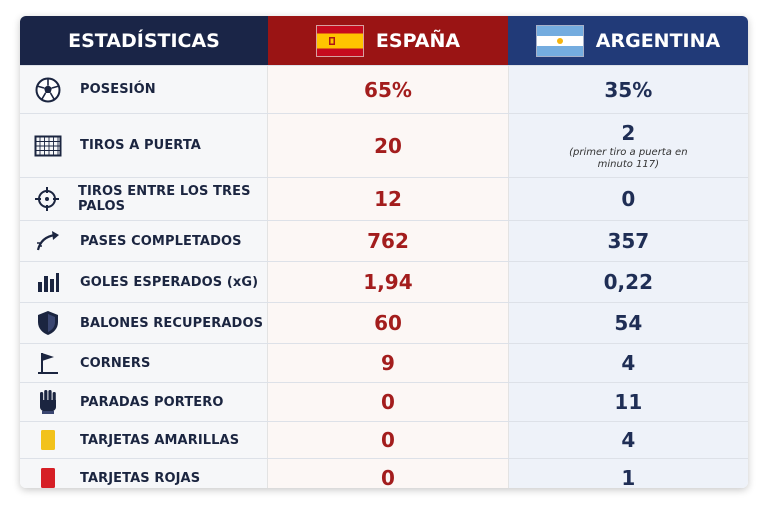 This screenshot has width=768, height=512. I want to click on stat-label-cell: PASES COMPLETADOS, so click(144, 241).